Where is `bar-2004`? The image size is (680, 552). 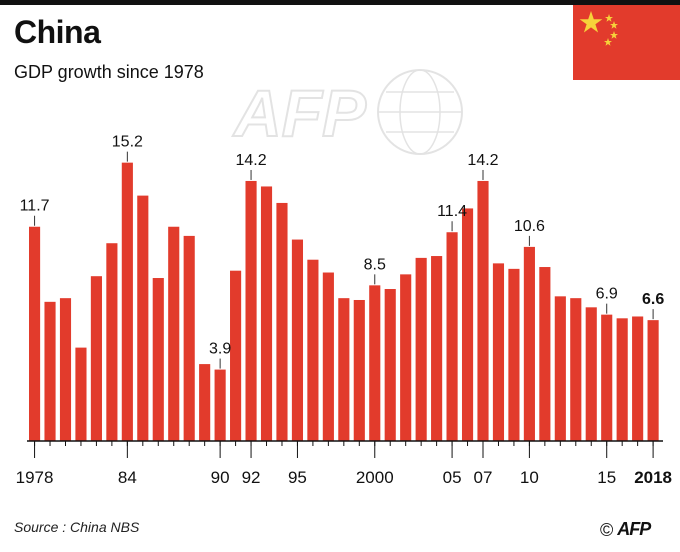
bar-2004 is located at coordinates (437, 348).